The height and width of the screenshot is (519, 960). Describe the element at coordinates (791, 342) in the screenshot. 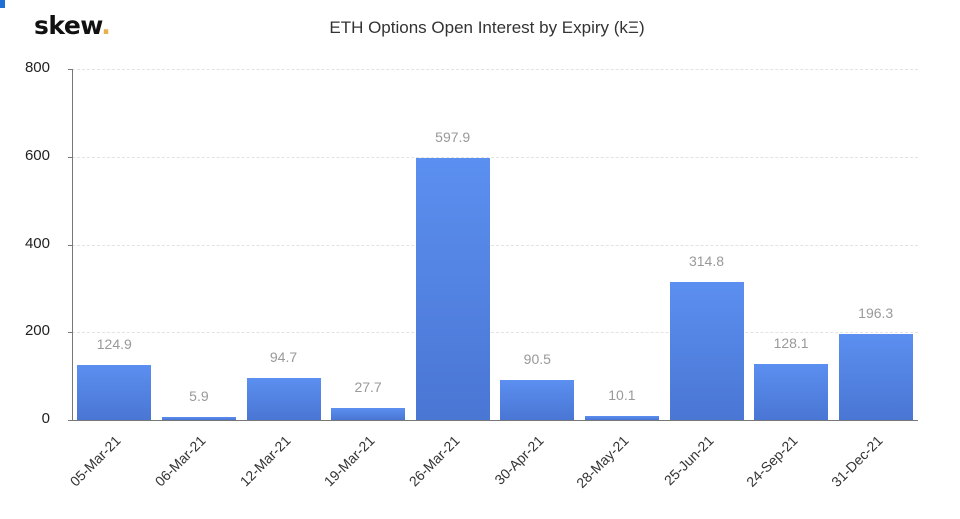

I see `bar-value-label: 128.1` at that location.